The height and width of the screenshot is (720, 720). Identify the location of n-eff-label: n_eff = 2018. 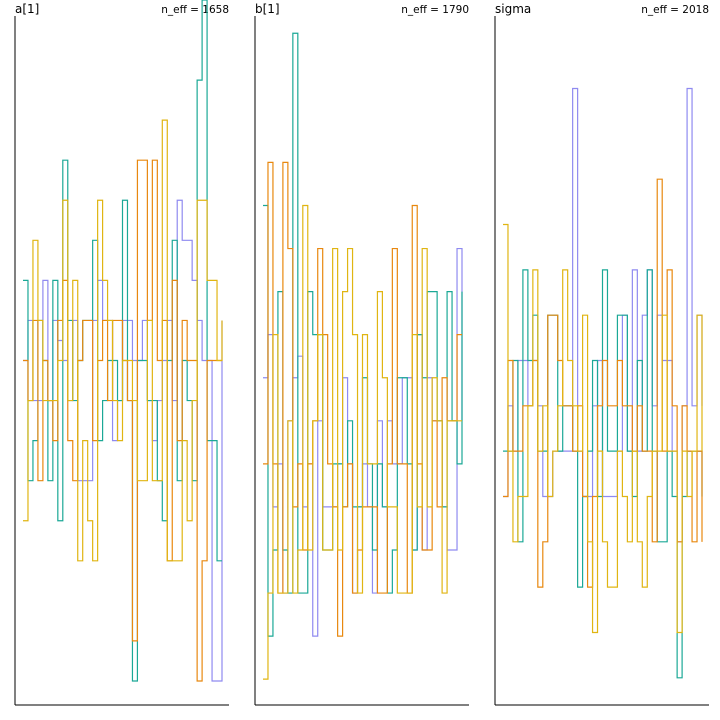
(675, 10).